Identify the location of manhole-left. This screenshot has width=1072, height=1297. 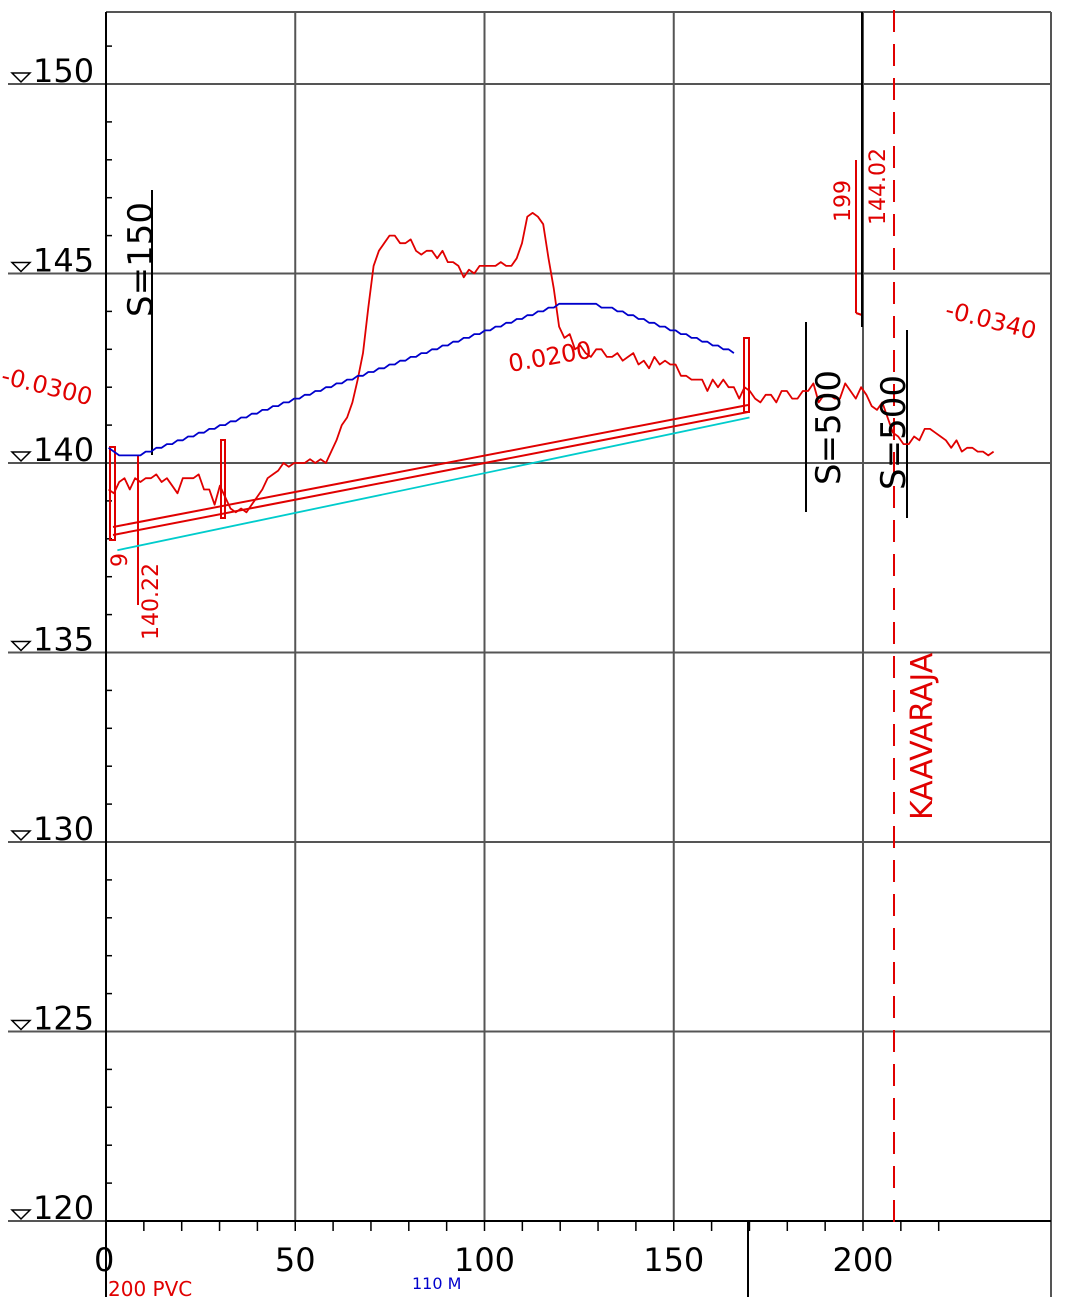
(112, 493).